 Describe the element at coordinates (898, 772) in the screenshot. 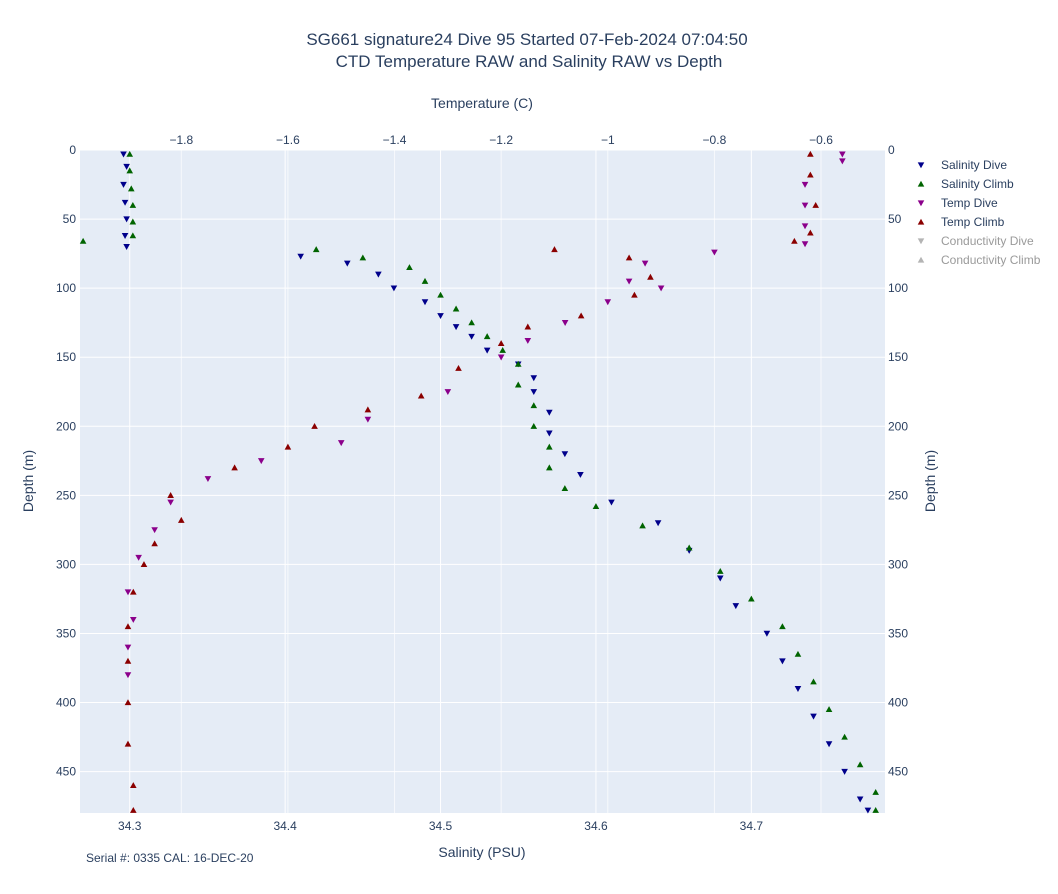

I see `y-tick-label-right: 450` at that location.